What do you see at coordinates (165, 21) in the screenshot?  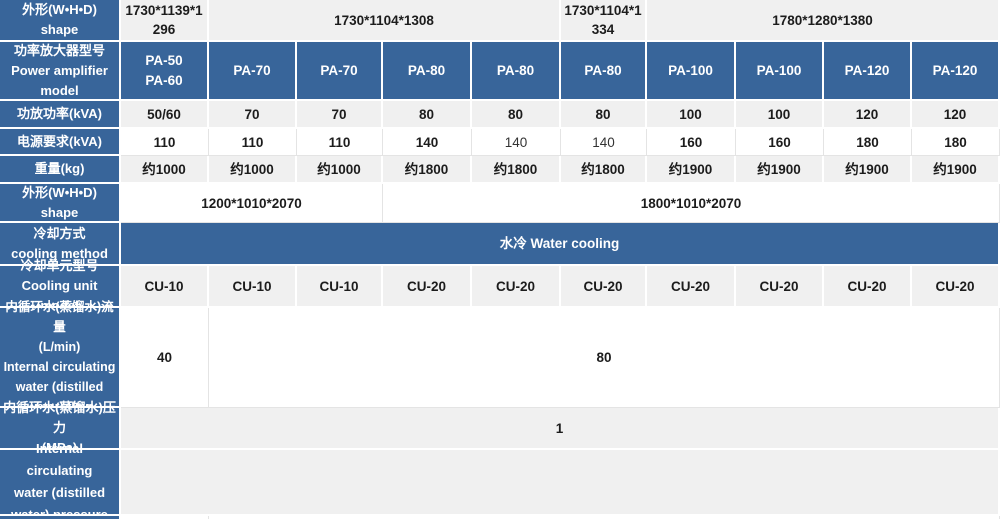 I see `cell-shape-top-1: 1730*1139*1296` at bounding box center [165, 21].